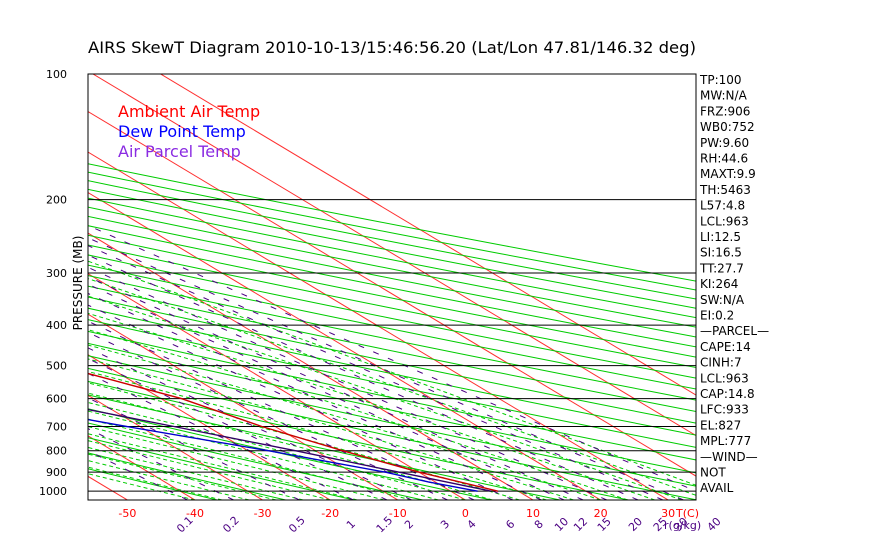 Image resolution: width=870 pixels, height=560 pixels. What do you see at coordinates (720, 237) in the screenshot?
I see `index-item: LI:12.5` at bounding box center [720, 237].